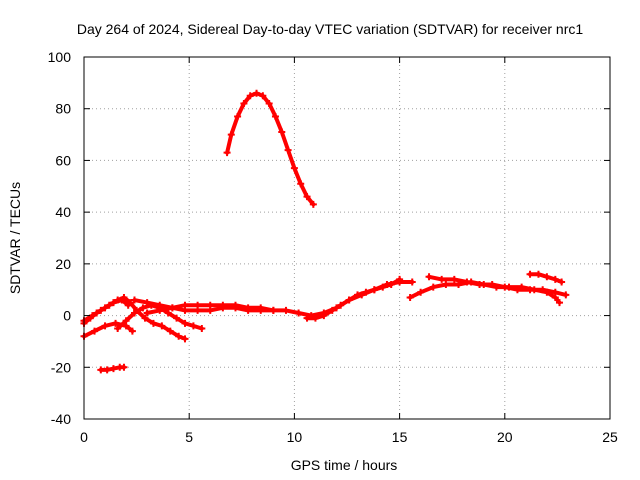  I want to click on series-line-arc-peak, so click(270, 149).